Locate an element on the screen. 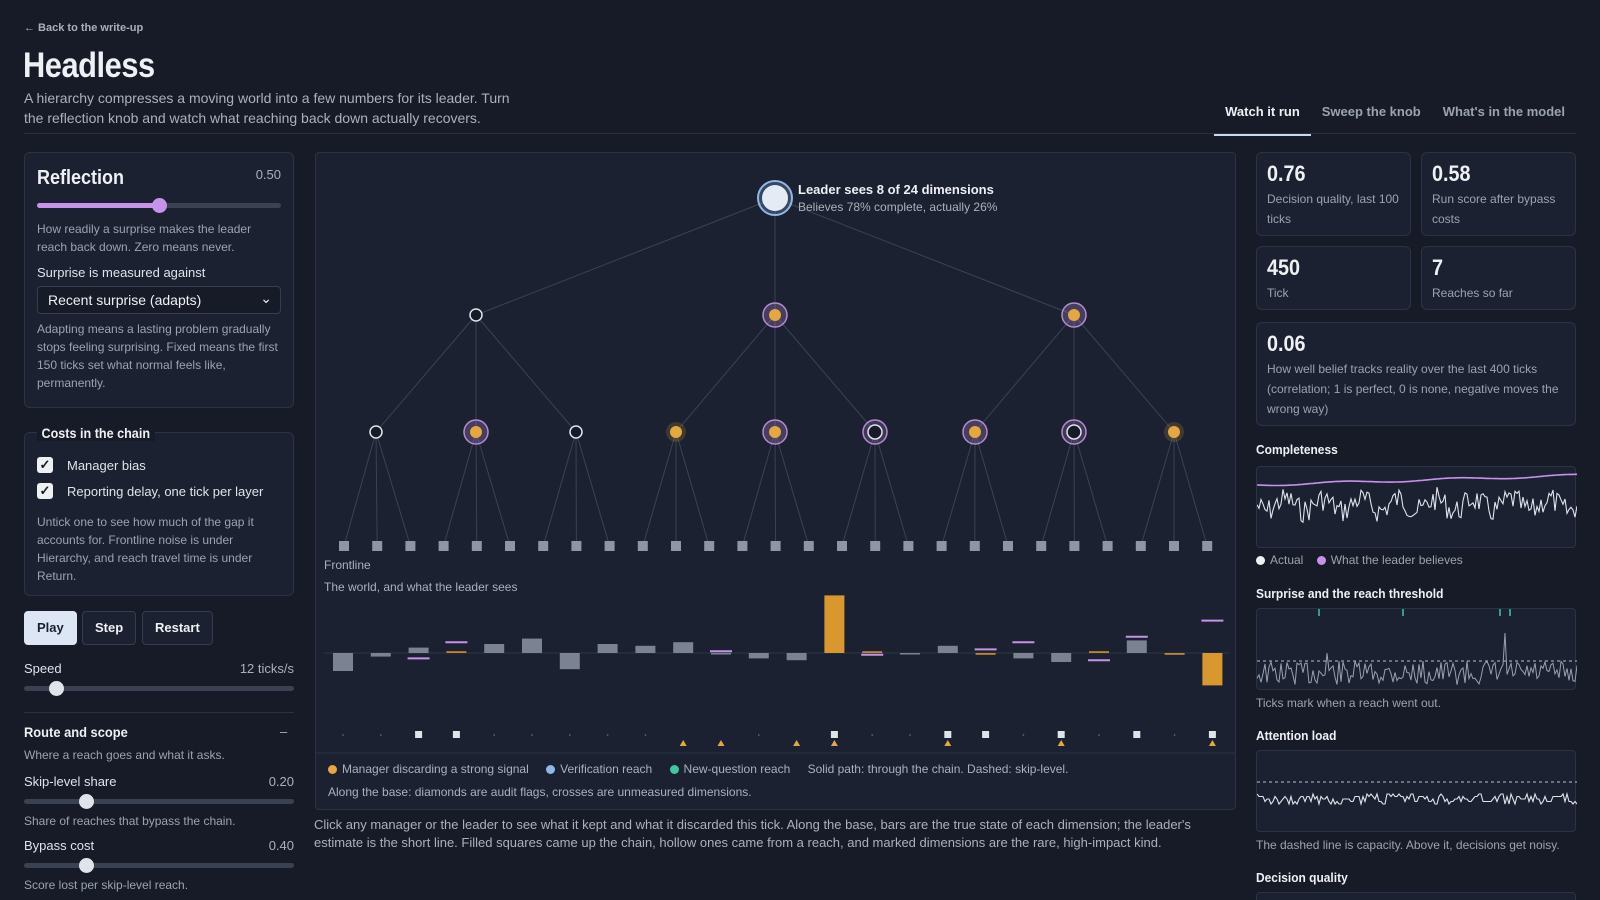 Image resolution: width=1600 pixels, height=900 pixels. leader-node is located at coordinates (775, 198).